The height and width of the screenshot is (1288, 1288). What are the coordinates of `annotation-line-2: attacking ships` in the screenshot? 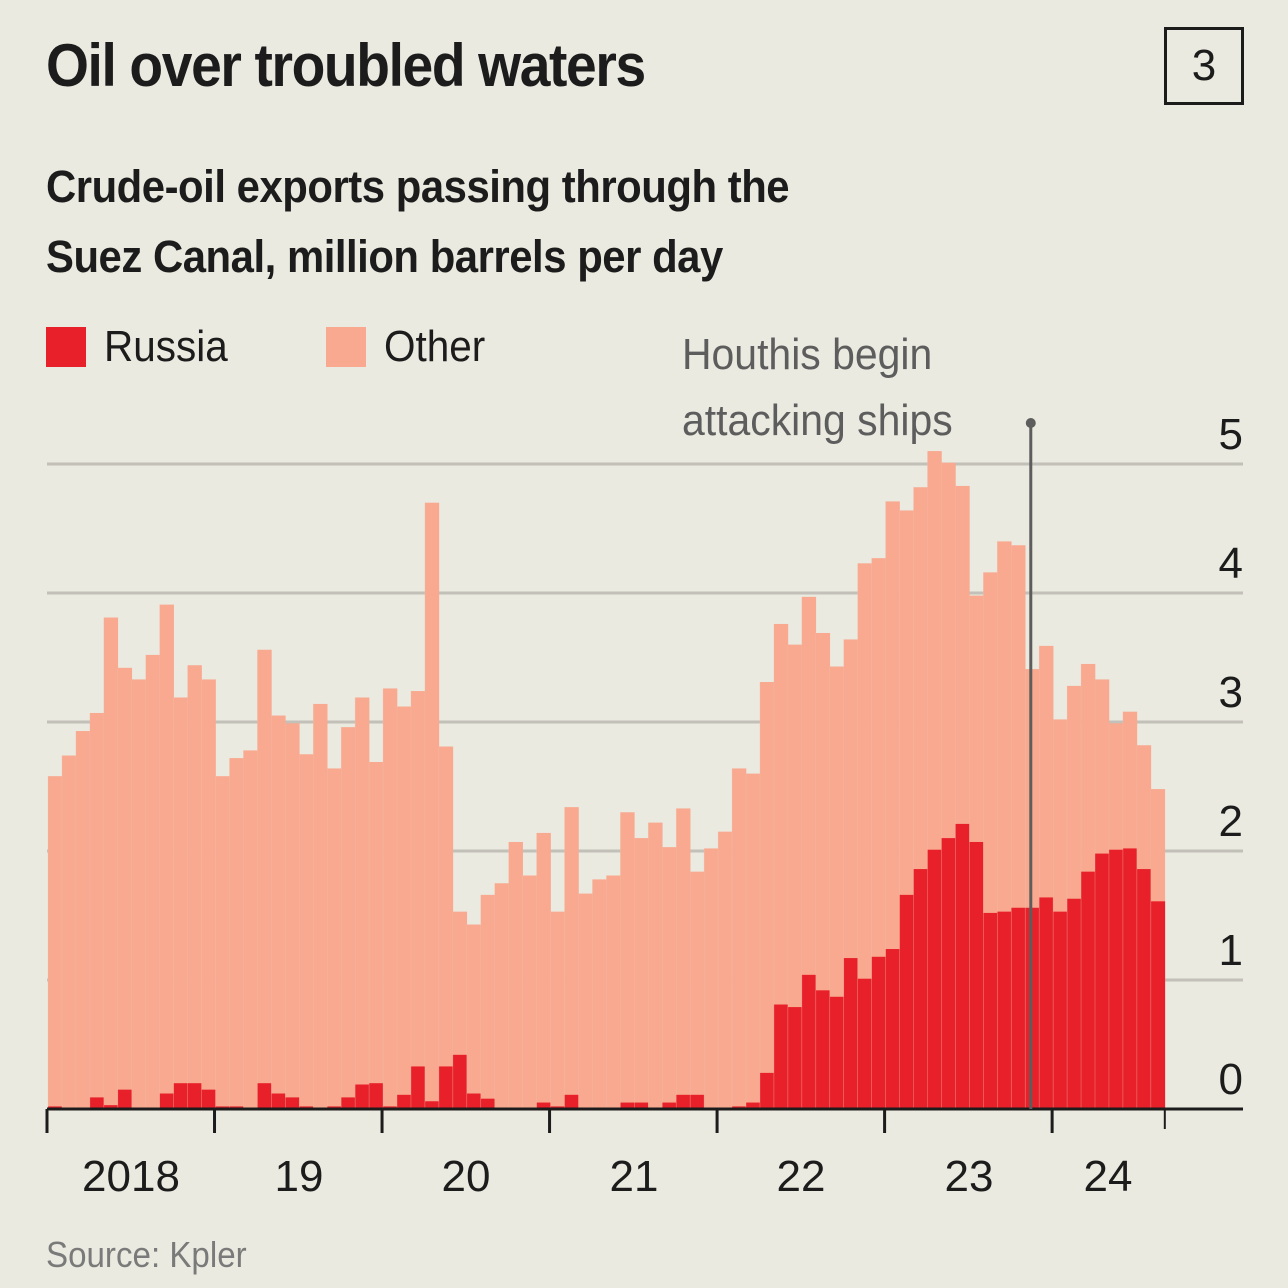 It's located at (817, 420).